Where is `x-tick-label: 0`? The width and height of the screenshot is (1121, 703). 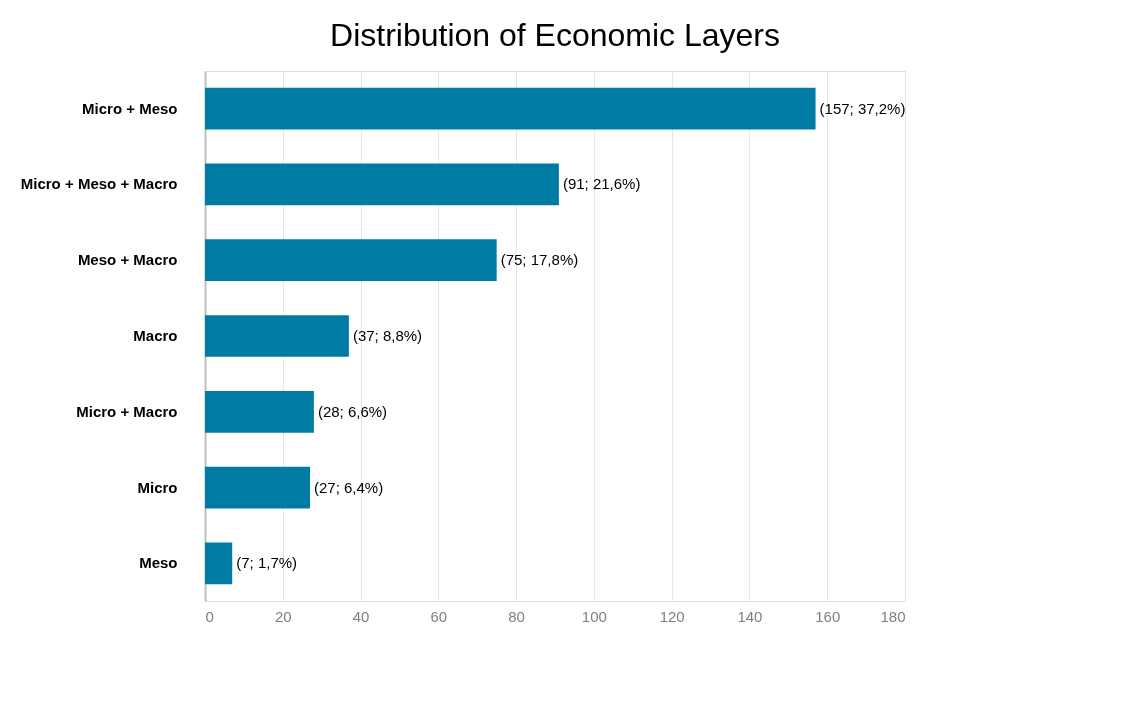
x-tick-label: 0 is located at coordinates (209, 616).